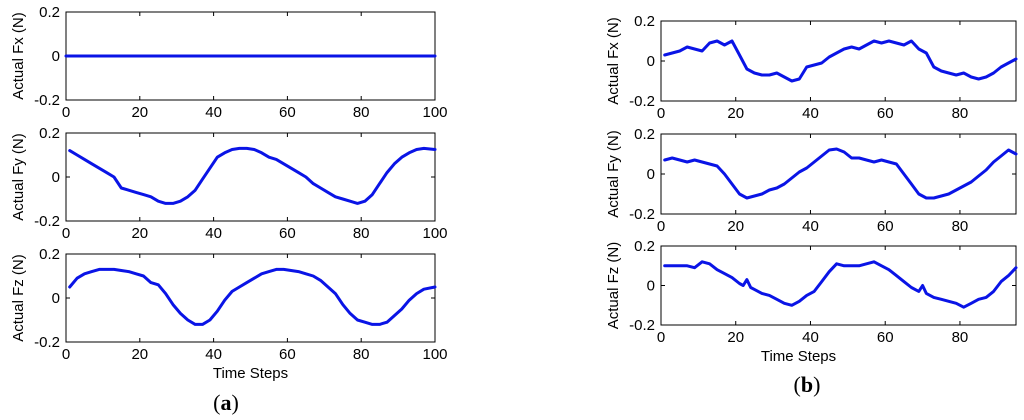  Describe the element at coordinates (807, 384) in the screenshot. I see `panel-label-b: (b)` at that location.